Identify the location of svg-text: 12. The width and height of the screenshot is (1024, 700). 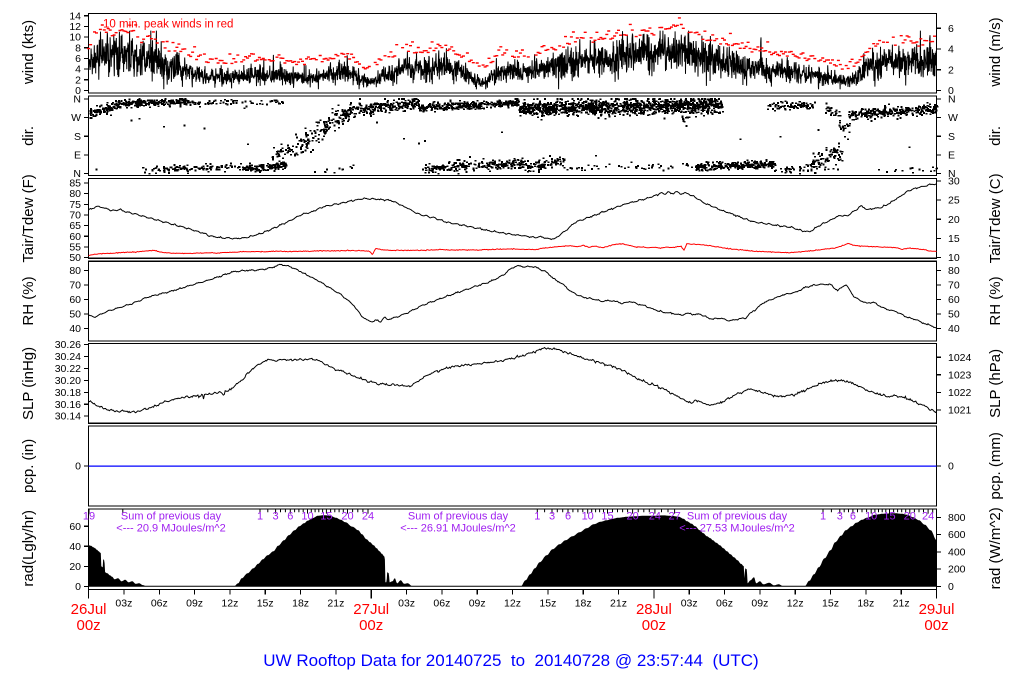
(75, 27).